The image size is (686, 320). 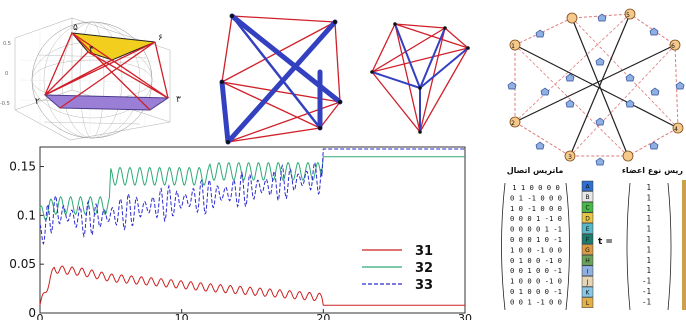 What do you see at coordinates (536, 197) in the screenshot?
I see `matrix-row: 0 1 -1 0 0 0` at bounding box center [536, 197].